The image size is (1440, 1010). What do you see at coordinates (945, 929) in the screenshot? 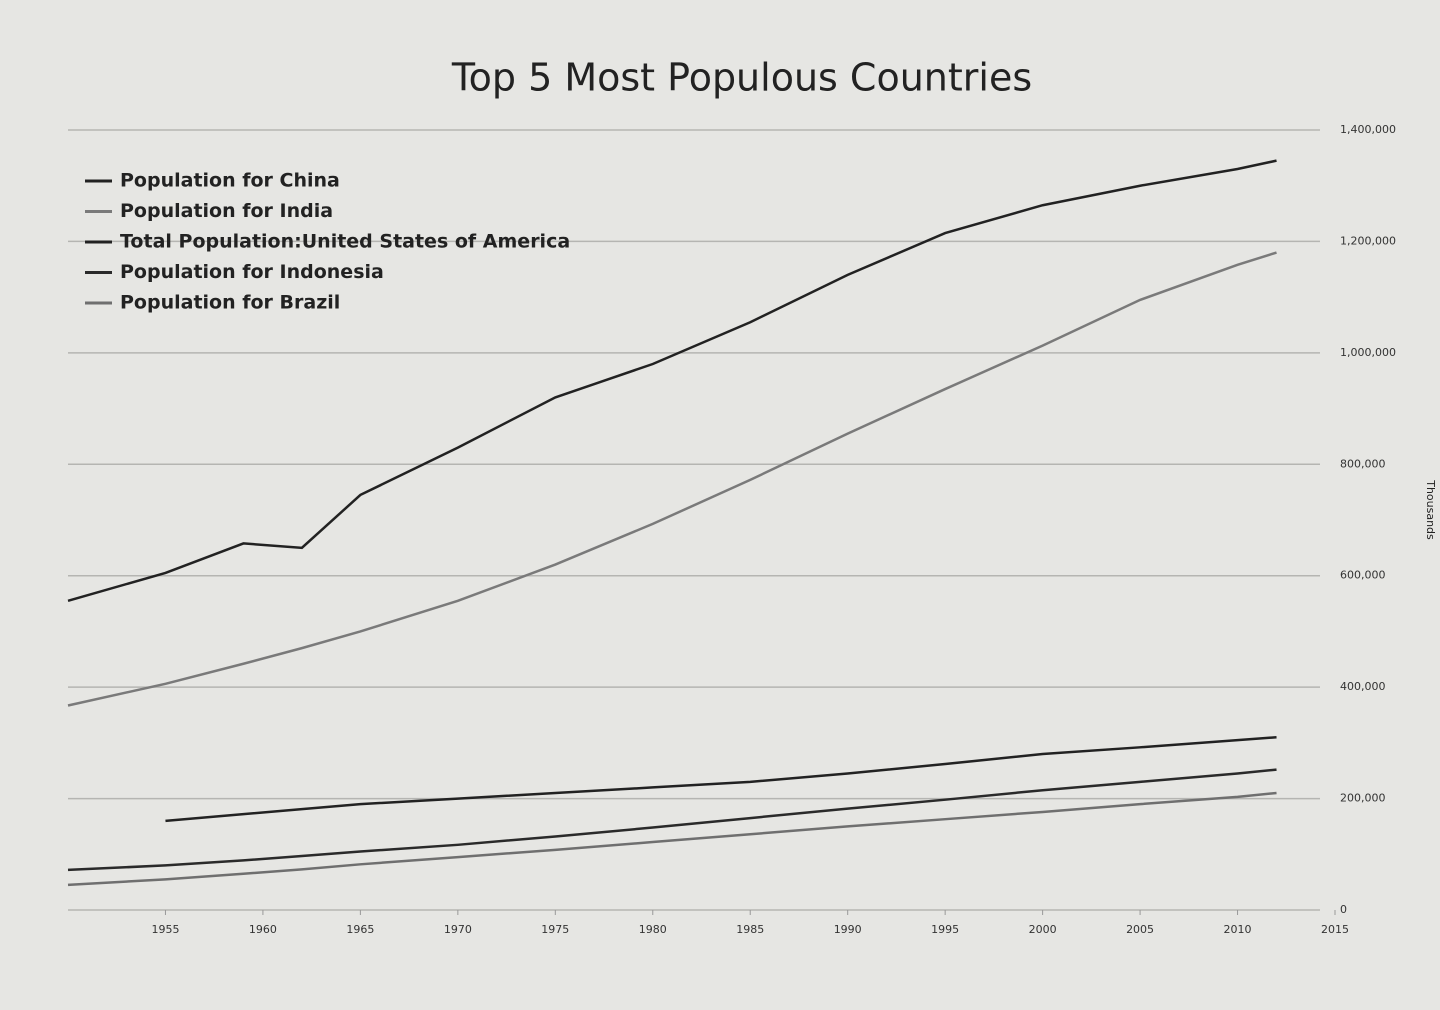
I see `x-tick-label: 1995` at bounding box center [945, 929].